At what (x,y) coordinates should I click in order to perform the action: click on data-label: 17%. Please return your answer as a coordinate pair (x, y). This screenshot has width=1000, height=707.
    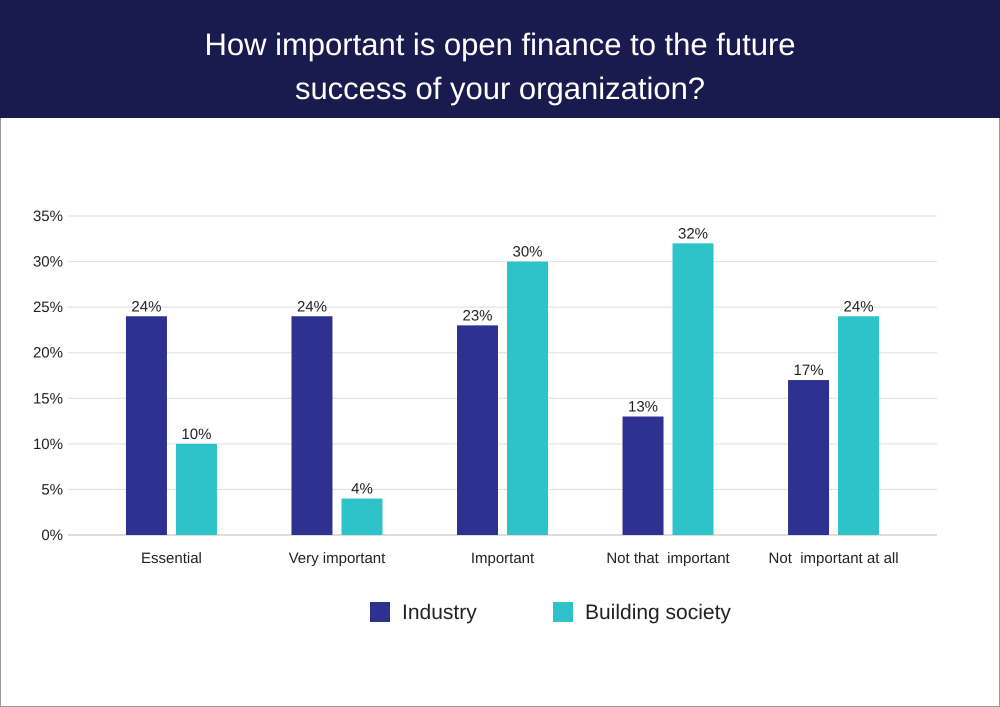
    Looking at the image, I should click on (809, 371).